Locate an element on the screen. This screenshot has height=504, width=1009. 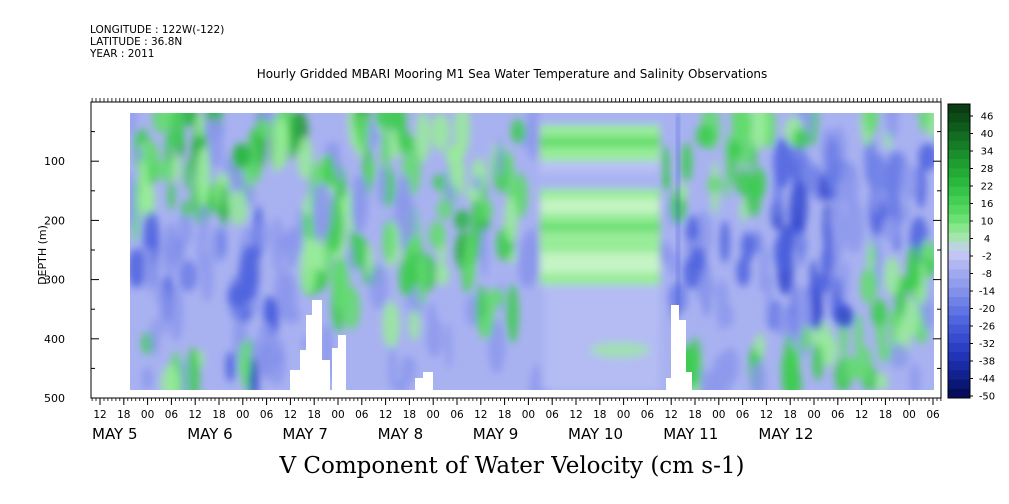
colorbar-label: 16 is located at coordinates (987, 204).